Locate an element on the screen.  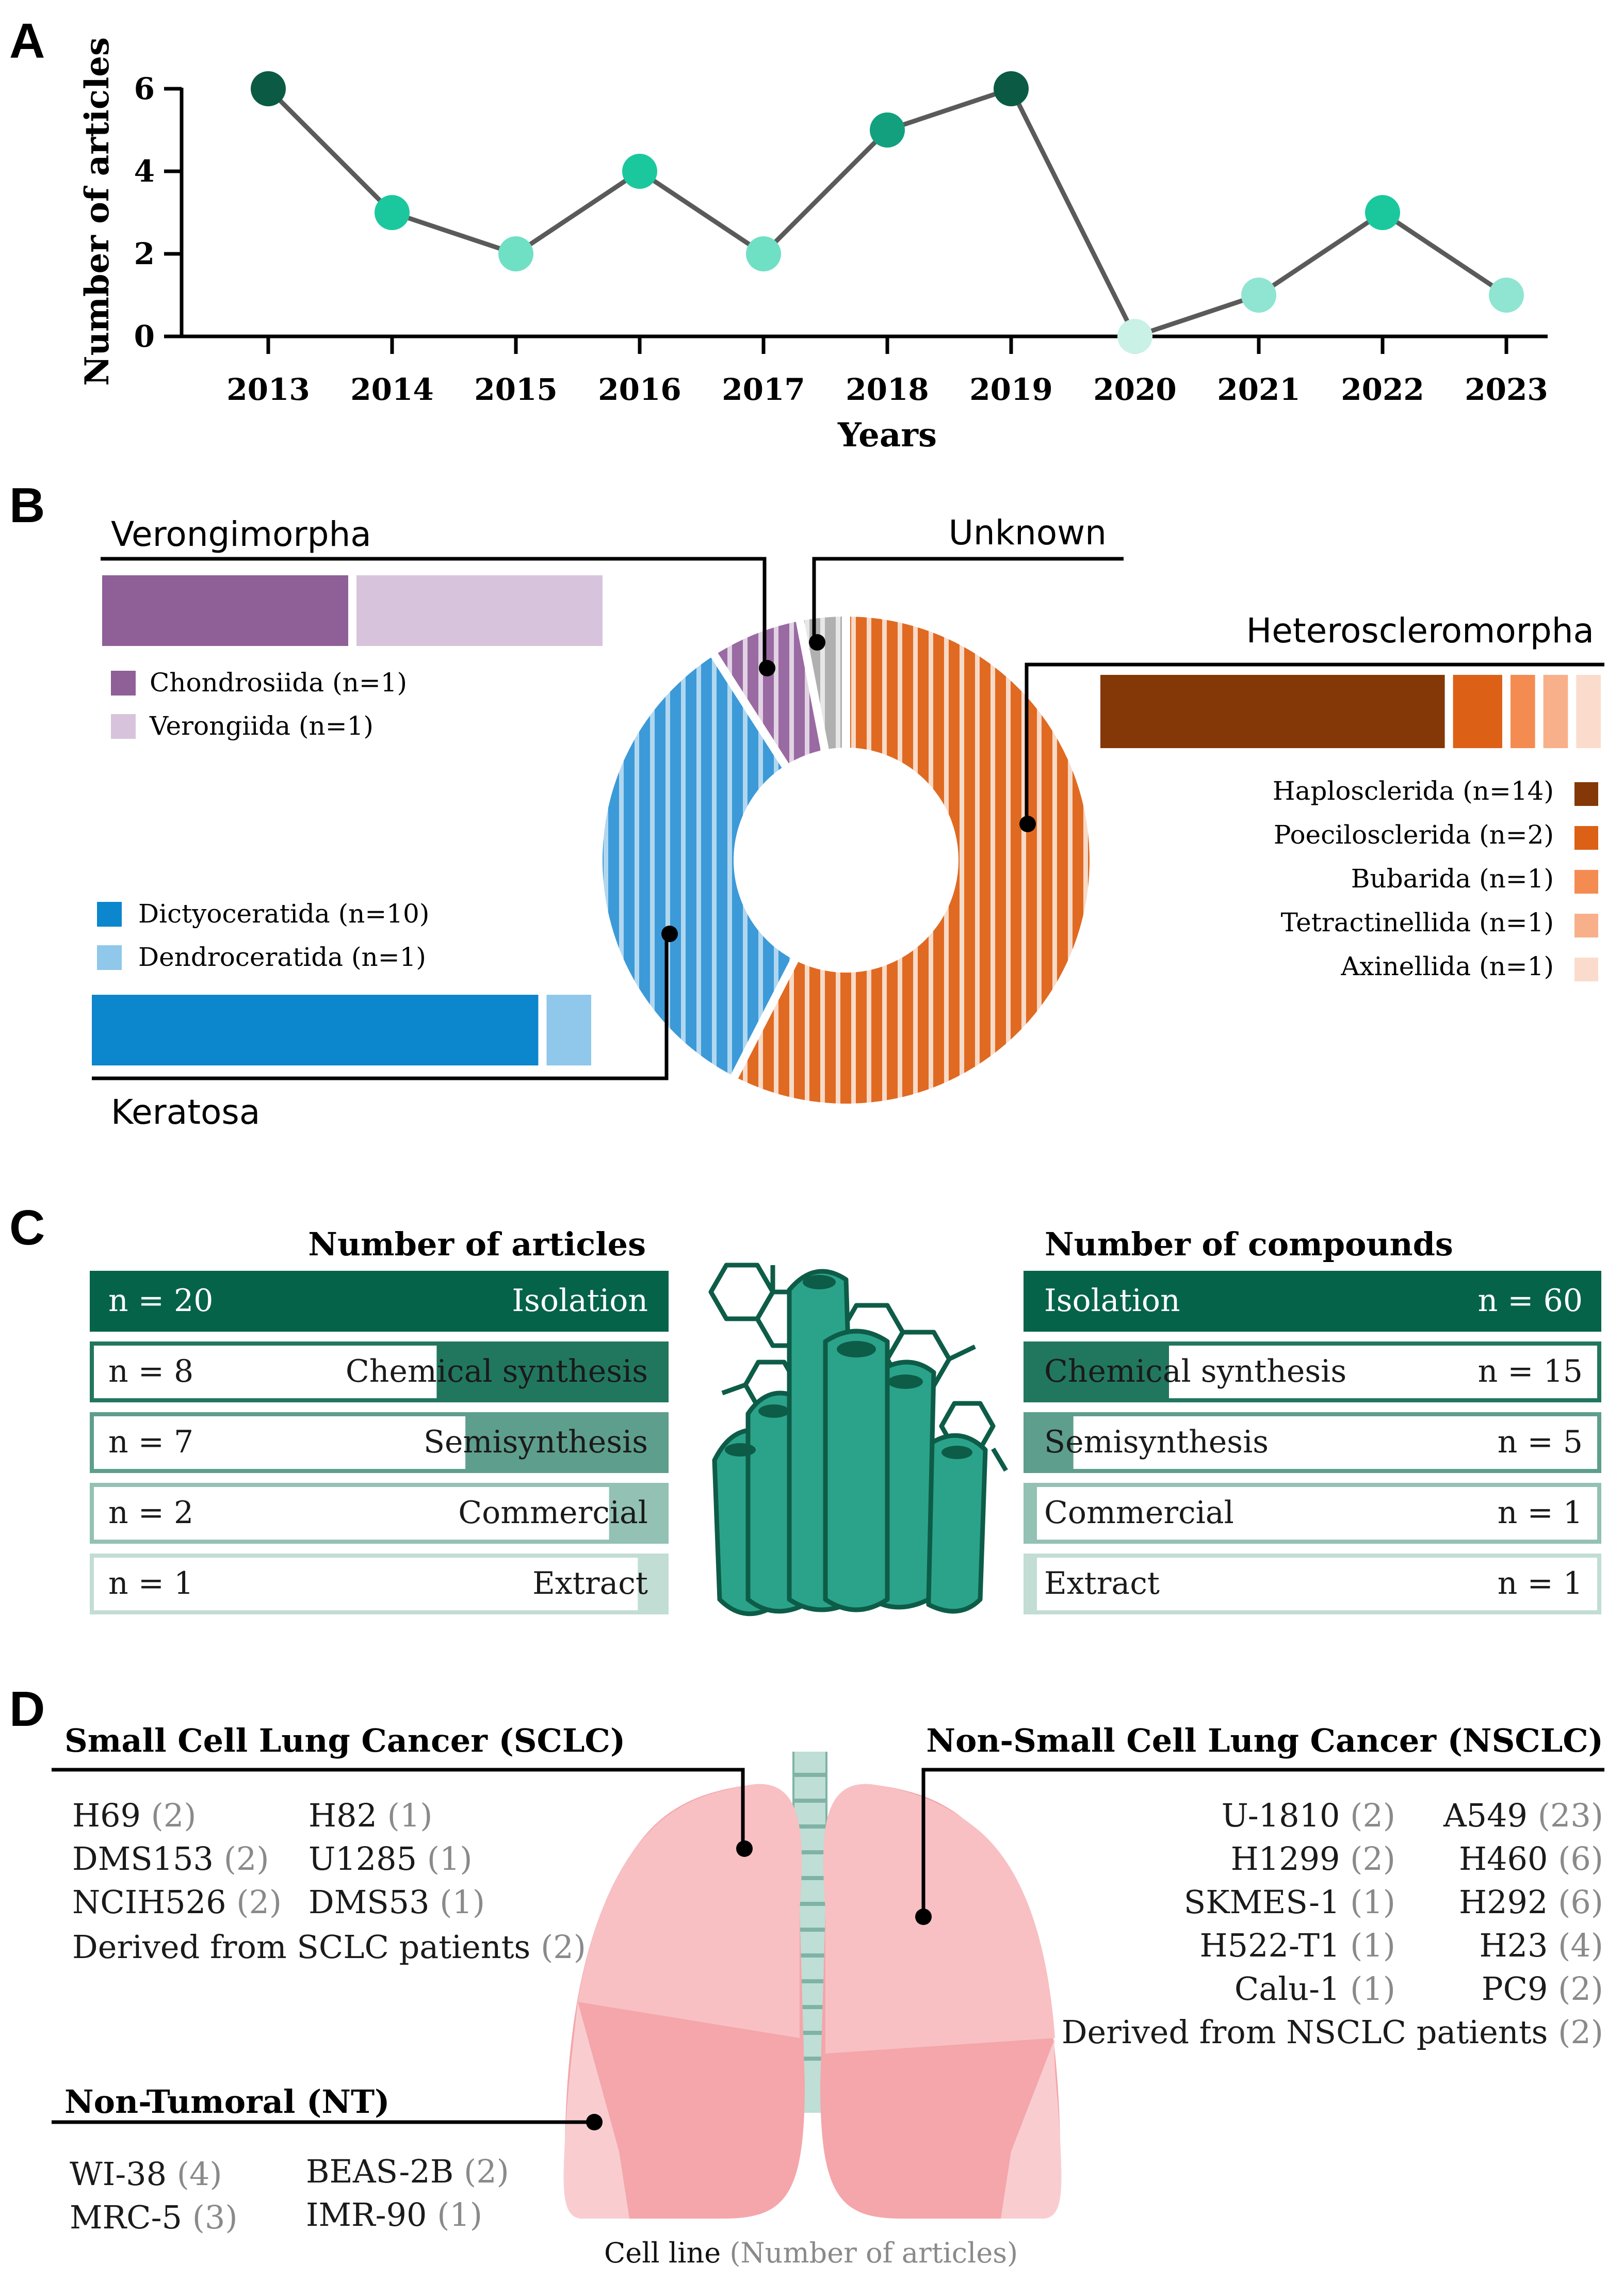
compounds-title: Number of compounds is located at coordinates (1249, 1244).